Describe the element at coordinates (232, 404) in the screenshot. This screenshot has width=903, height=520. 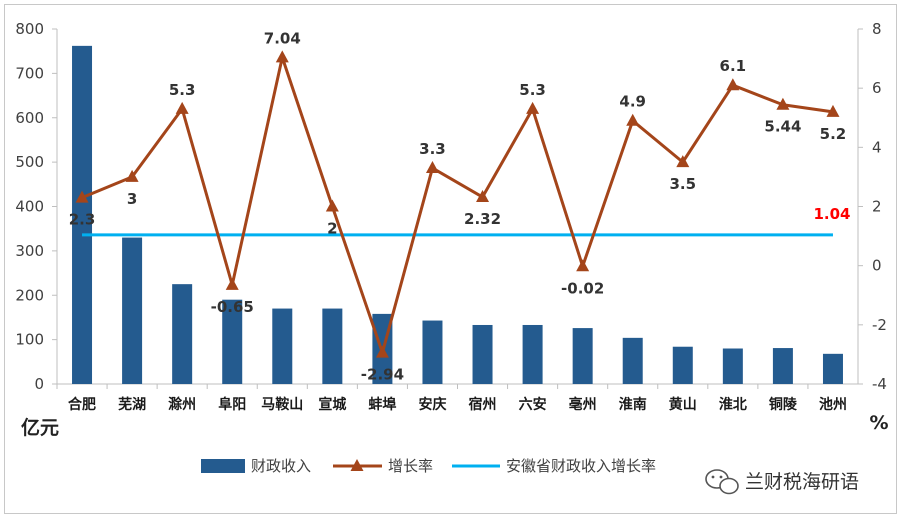
I see `category-label: 阜阳` at that location.